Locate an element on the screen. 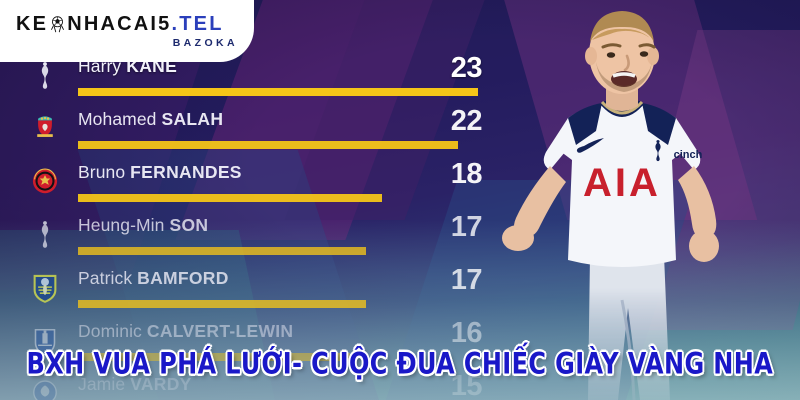 Image resolution: width=800 pixels, height=400 pixels. site-logo: KE NHACAI5 .TEL BAZOKA is located at coordinates (127, 31).